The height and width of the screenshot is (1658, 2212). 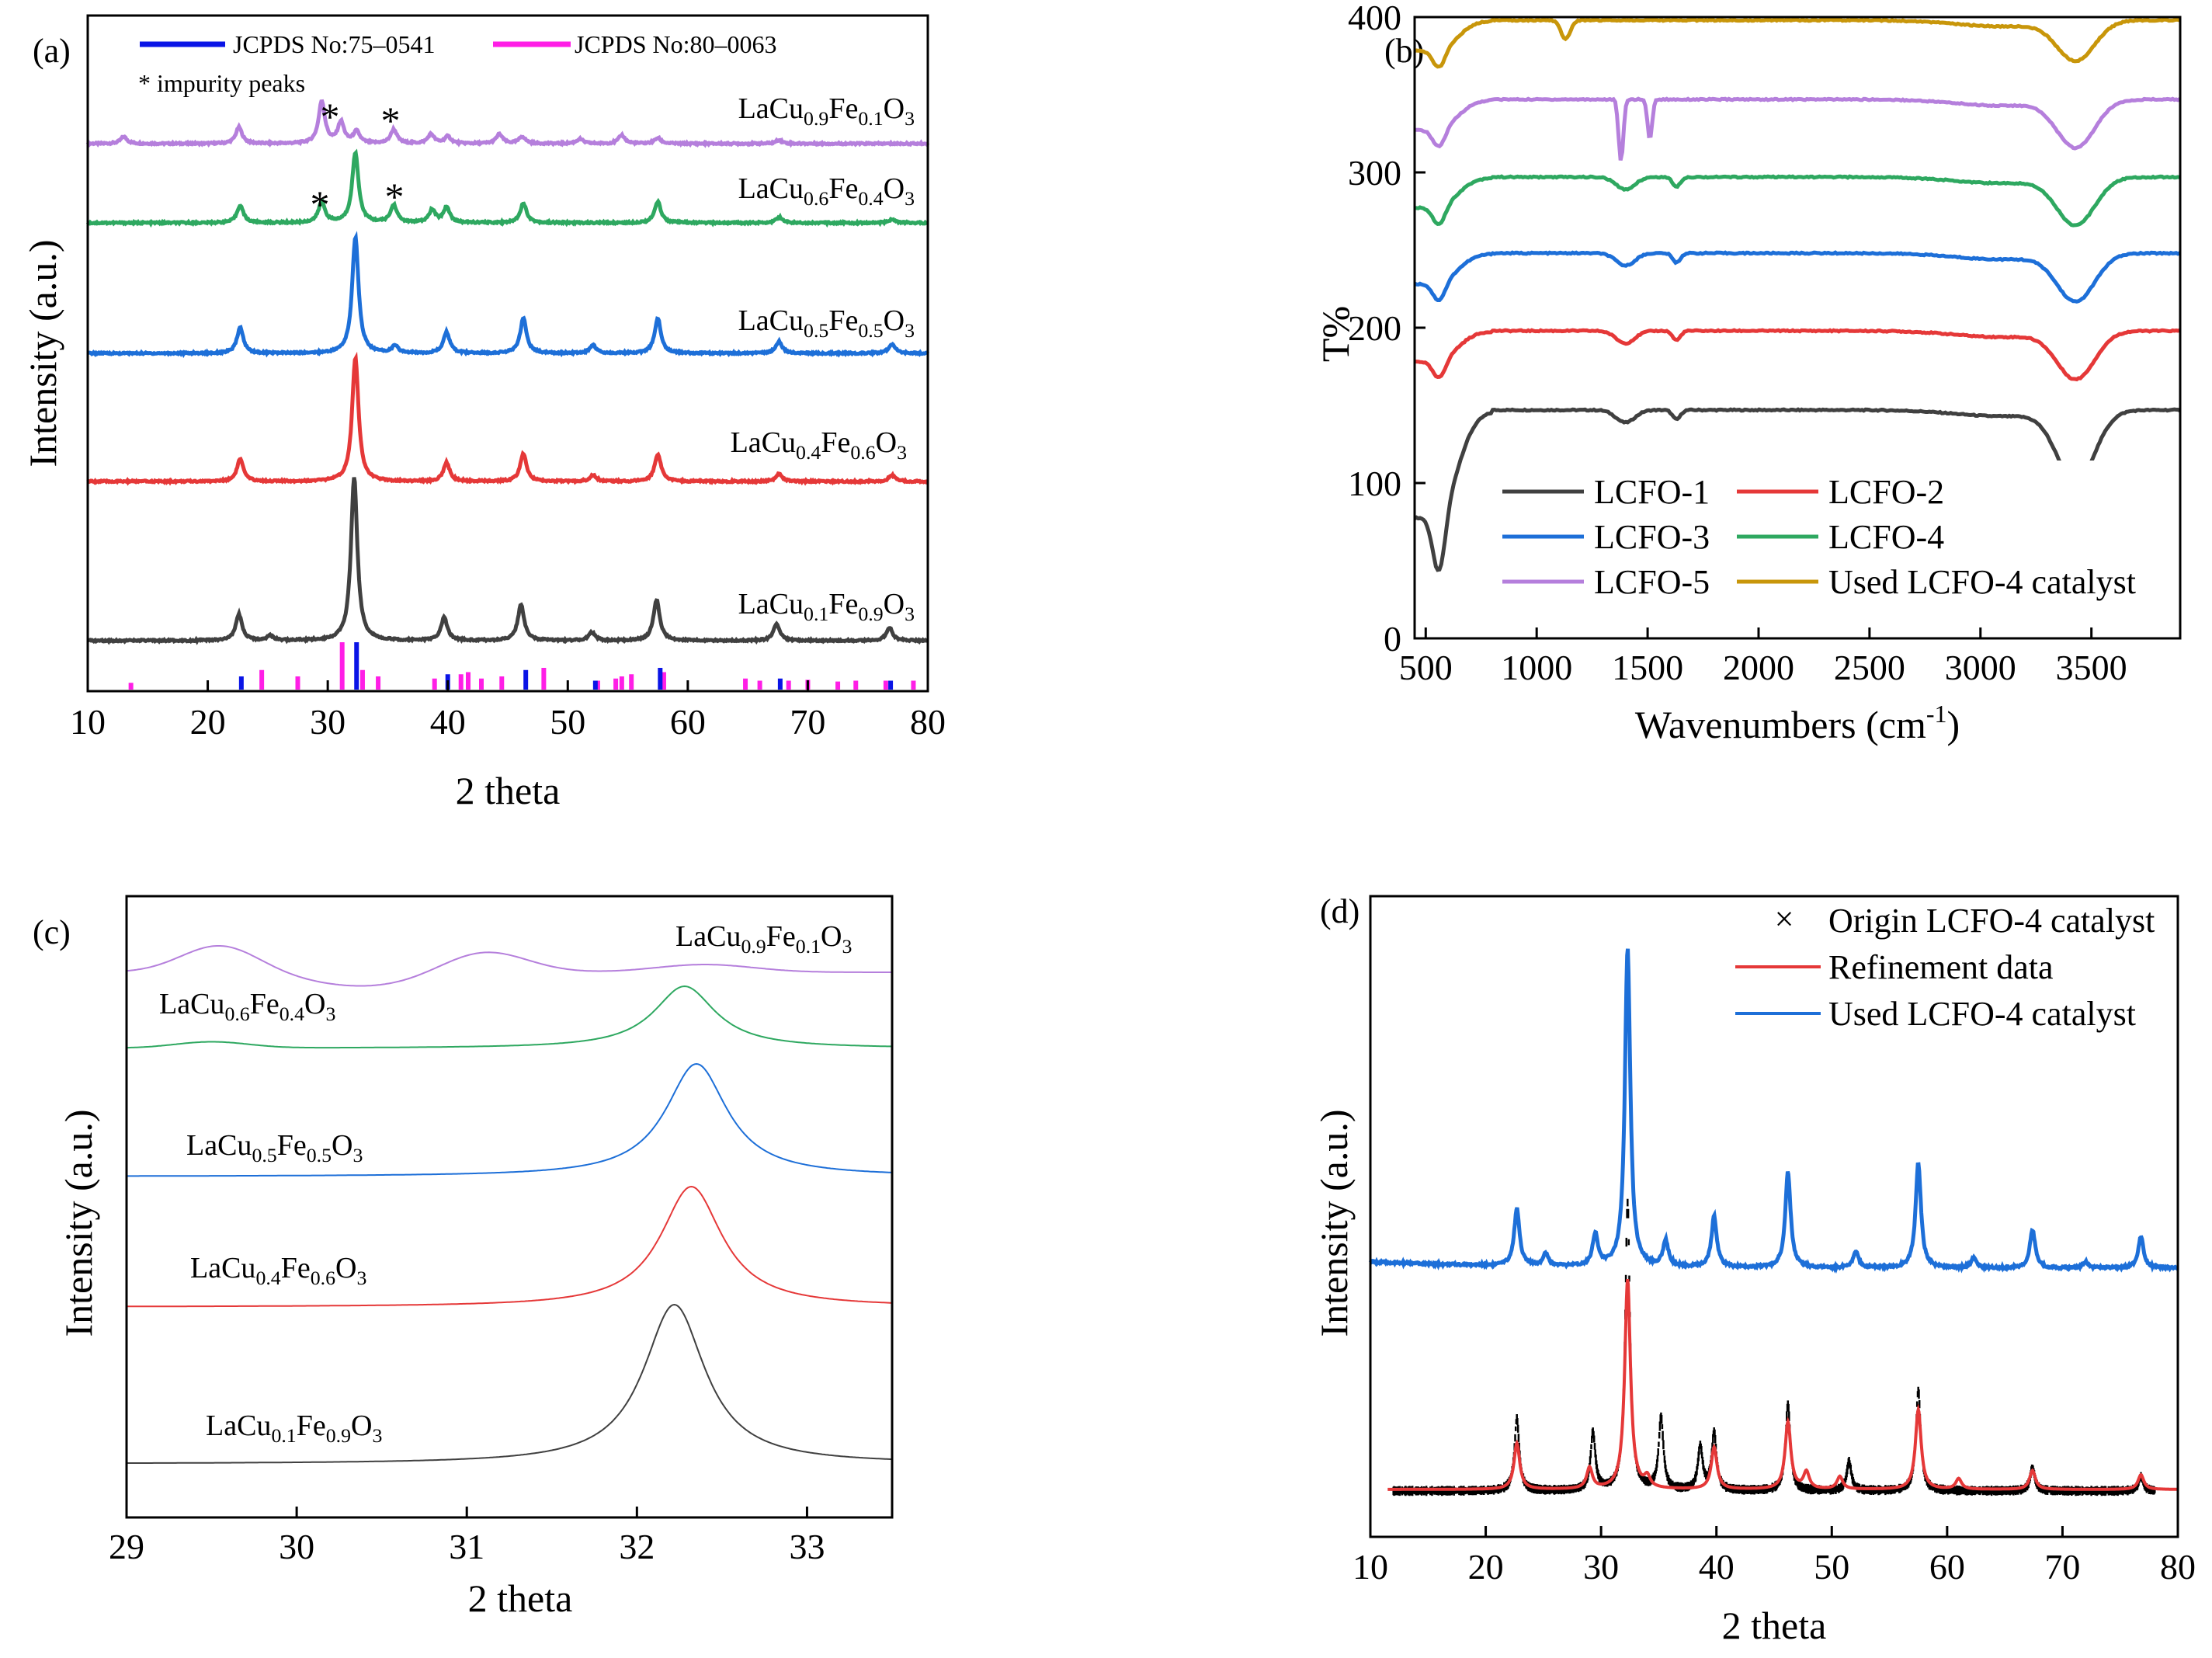 What do you see at coordinates (1763, 657) in the screenshot?
I see `panel-b-x-ticks: 500 1000 1500 2000 2500 3000 3500` at bounding box center [1763, 657].